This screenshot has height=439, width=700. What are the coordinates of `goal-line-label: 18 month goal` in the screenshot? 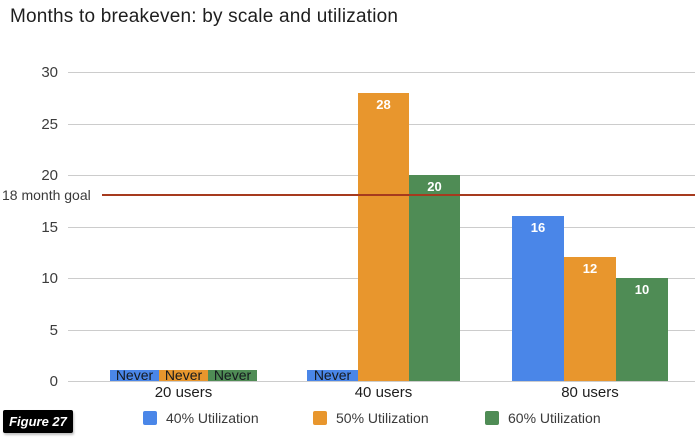 It's located at (46, 195).